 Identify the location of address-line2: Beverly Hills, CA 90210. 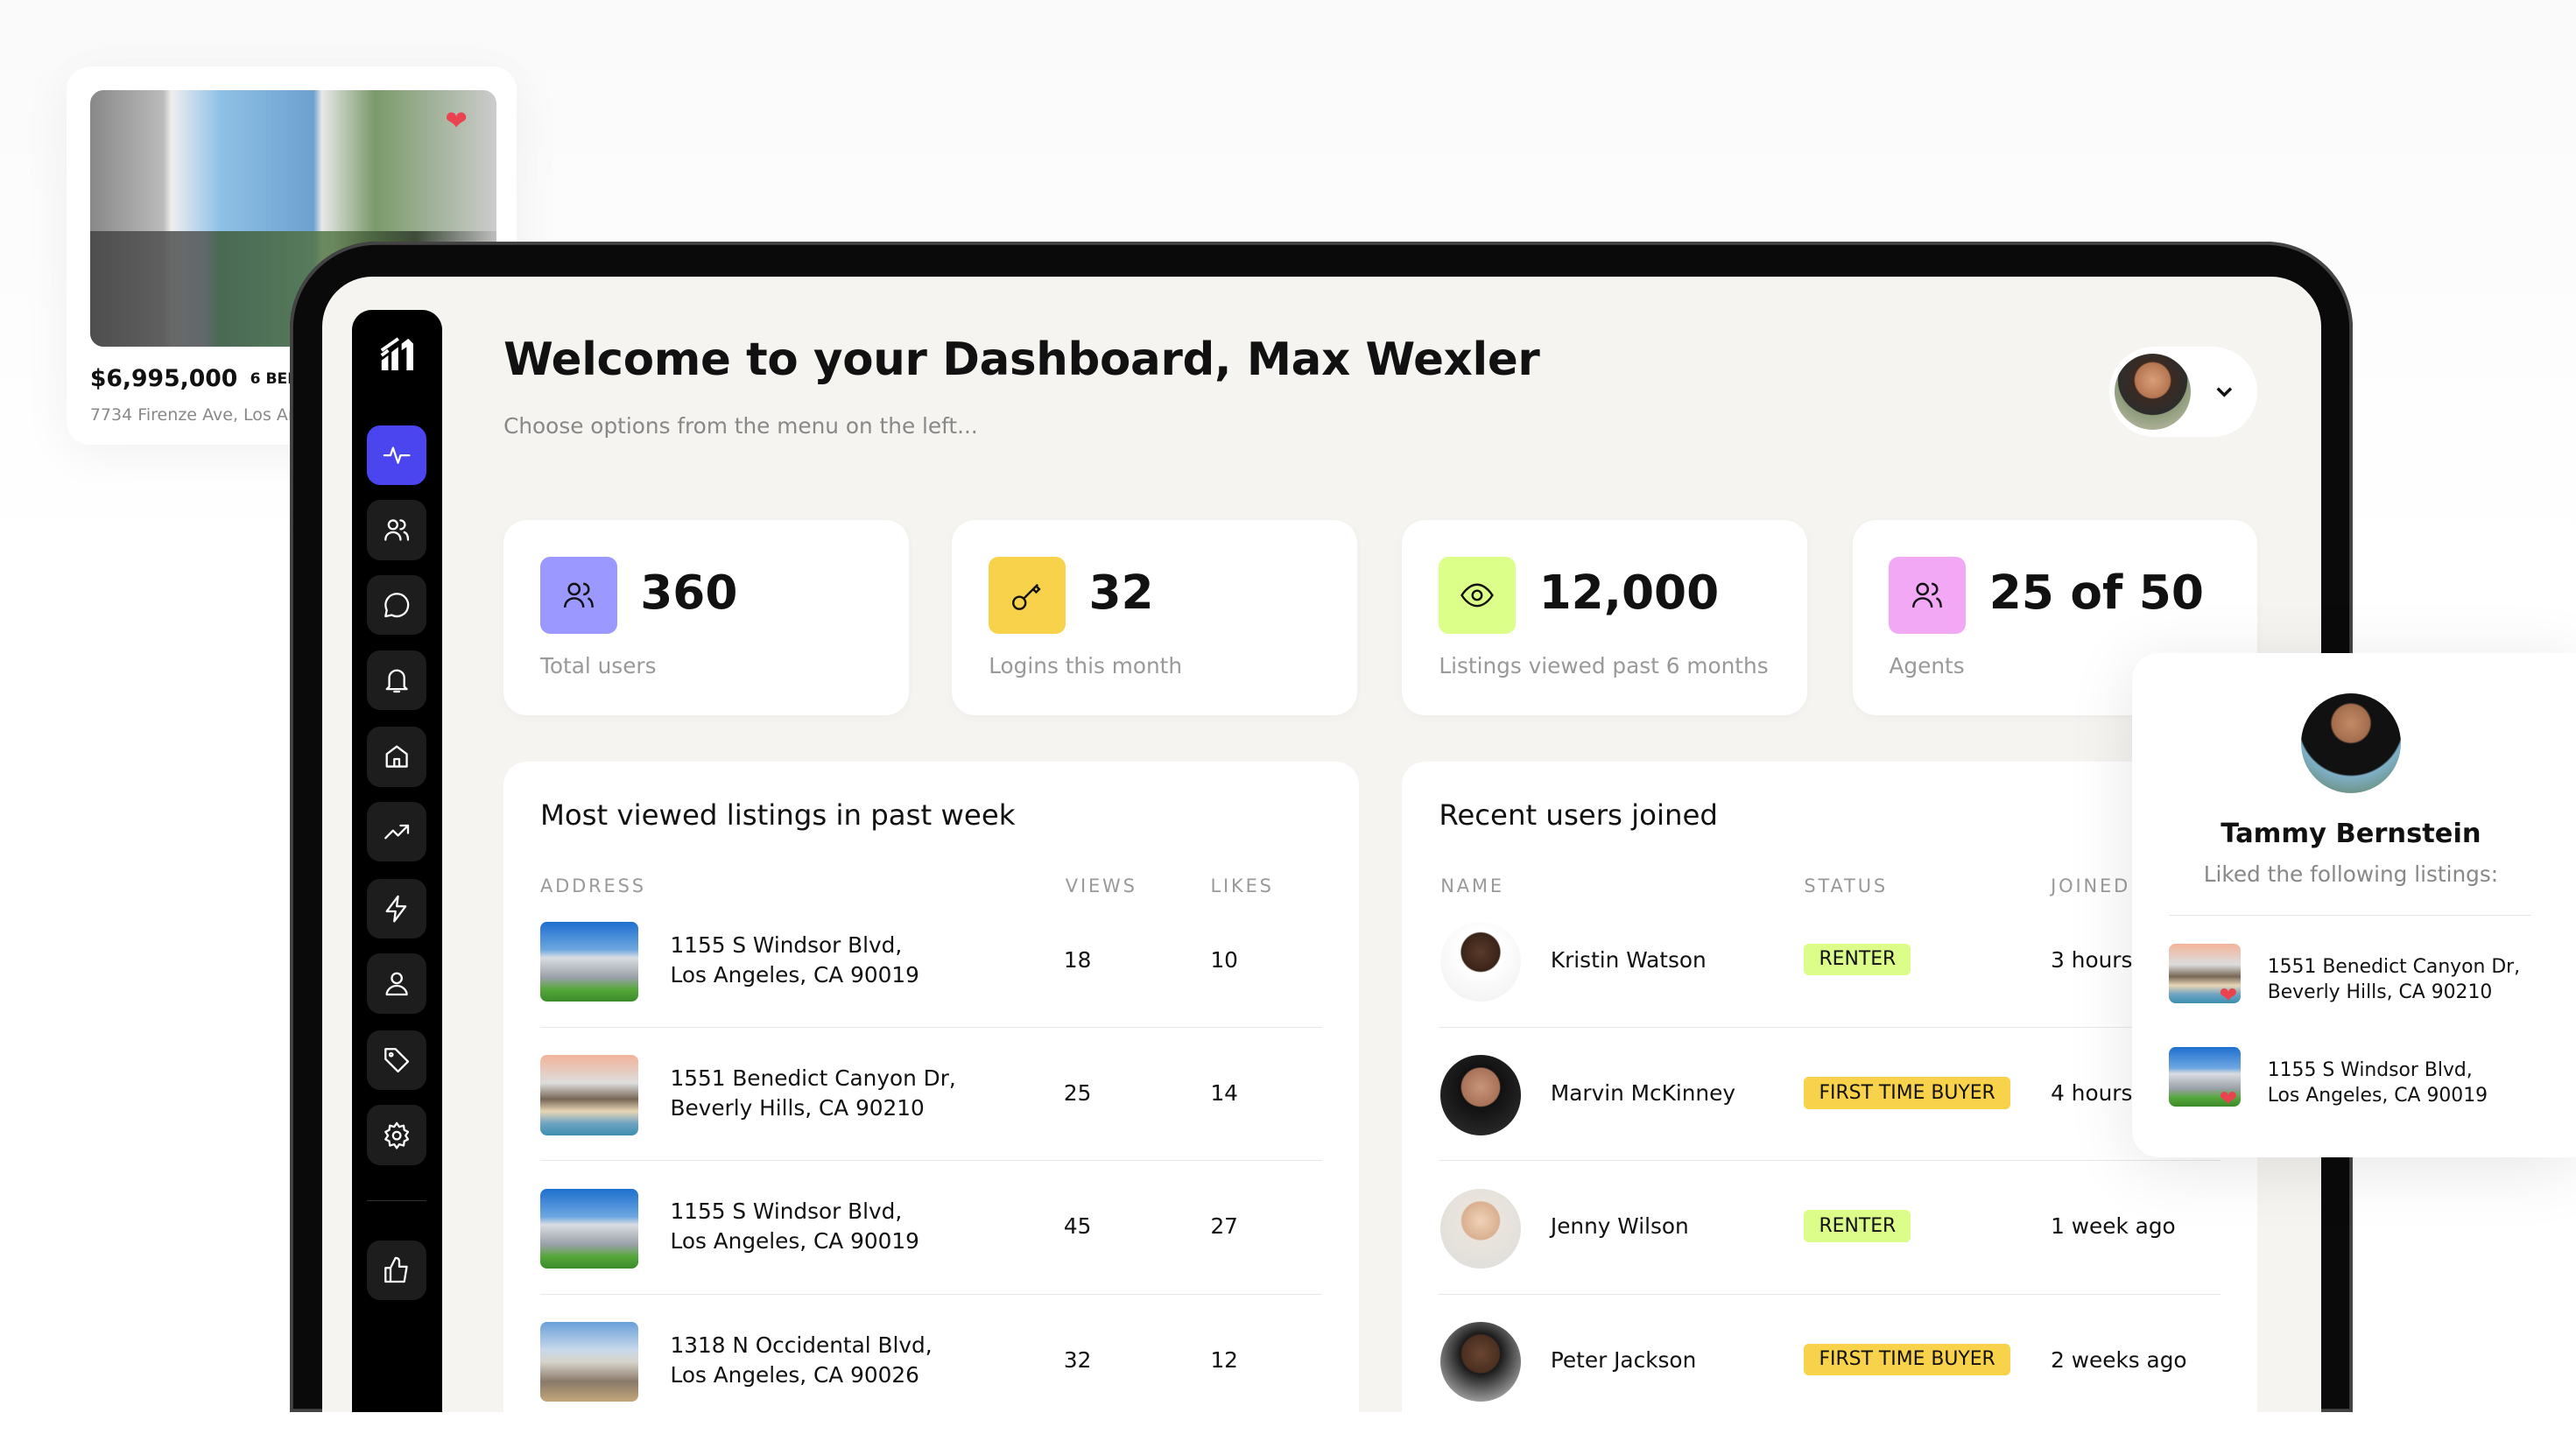
(797, 1108).